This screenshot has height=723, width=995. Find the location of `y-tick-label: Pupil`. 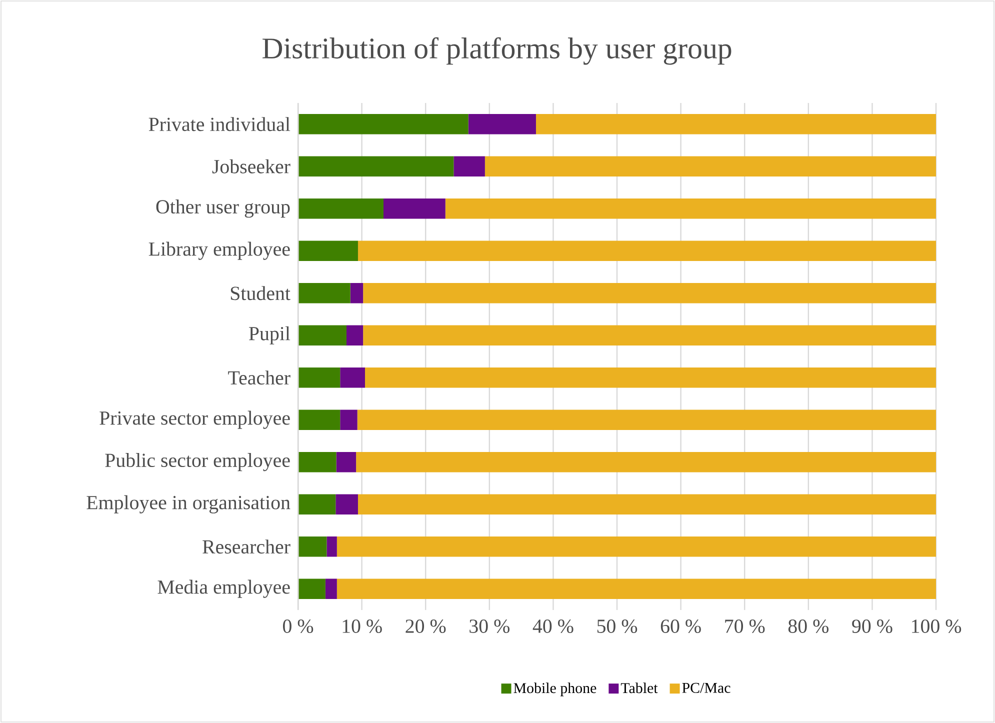

y-tick-label: Pupil is located at coordinates (269, 335).